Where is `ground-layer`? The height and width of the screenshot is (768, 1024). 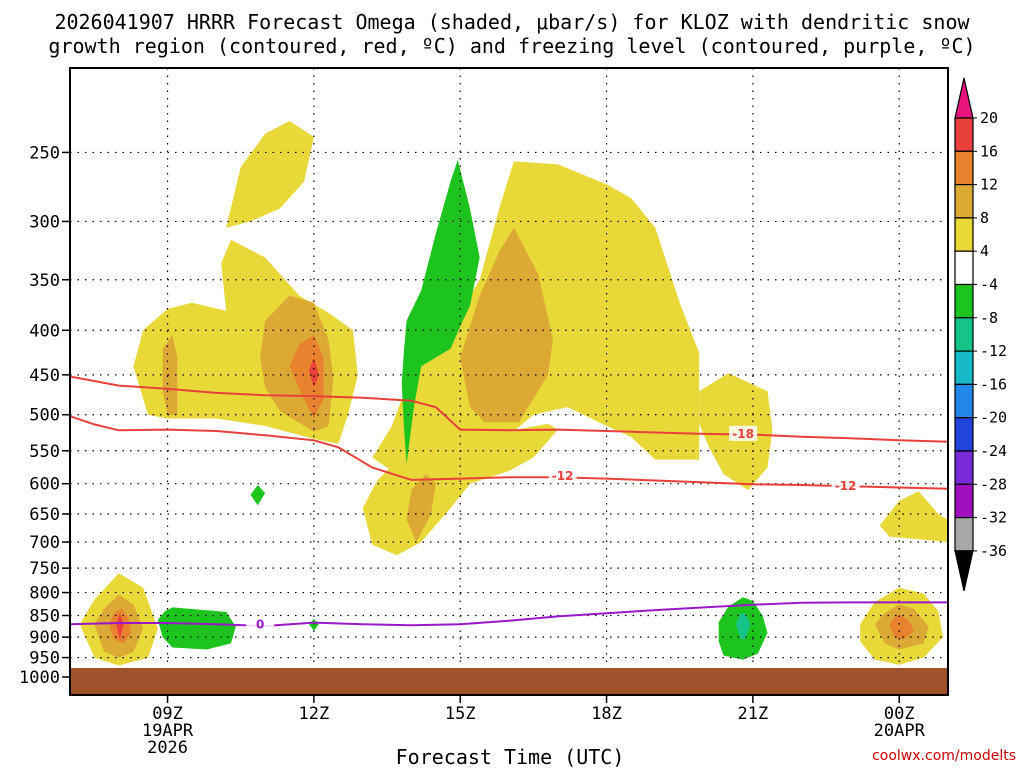
ground-layer is located at coordinates (509, 681).